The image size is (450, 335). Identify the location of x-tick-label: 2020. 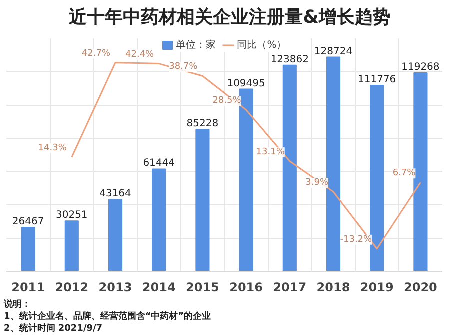
(421, 287).